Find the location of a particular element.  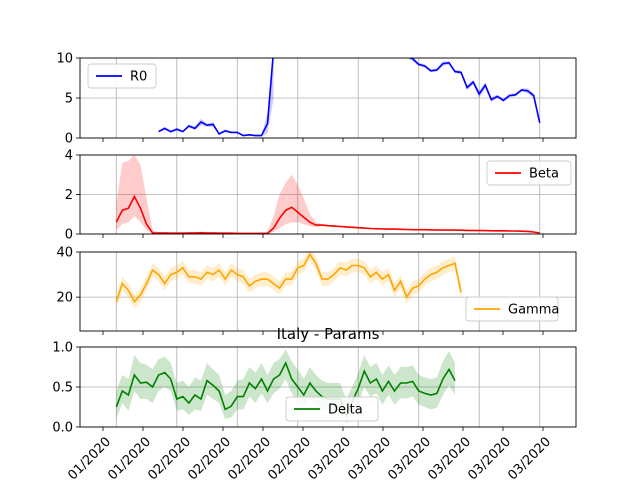

y-tick-label: 0.0 is located at coordinates (62, 428).